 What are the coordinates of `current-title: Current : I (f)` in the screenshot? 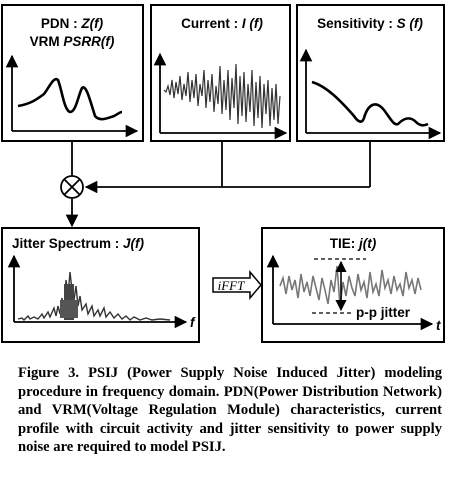 It's located at (222, 23).